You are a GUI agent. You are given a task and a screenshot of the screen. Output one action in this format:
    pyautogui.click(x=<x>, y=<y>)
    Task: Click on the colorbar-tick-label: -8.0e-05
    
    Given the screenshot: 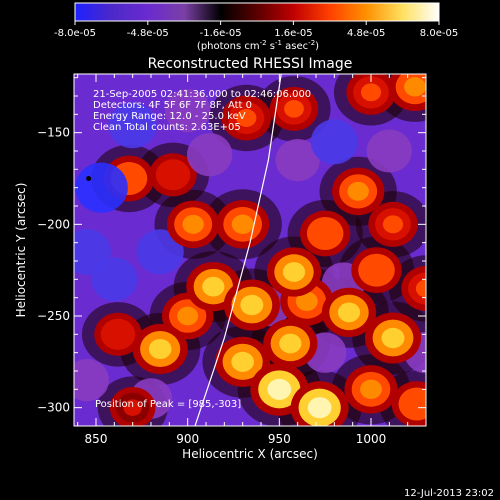 What is the action you would take?
    pyautogui.click(x=75, y=33)
    